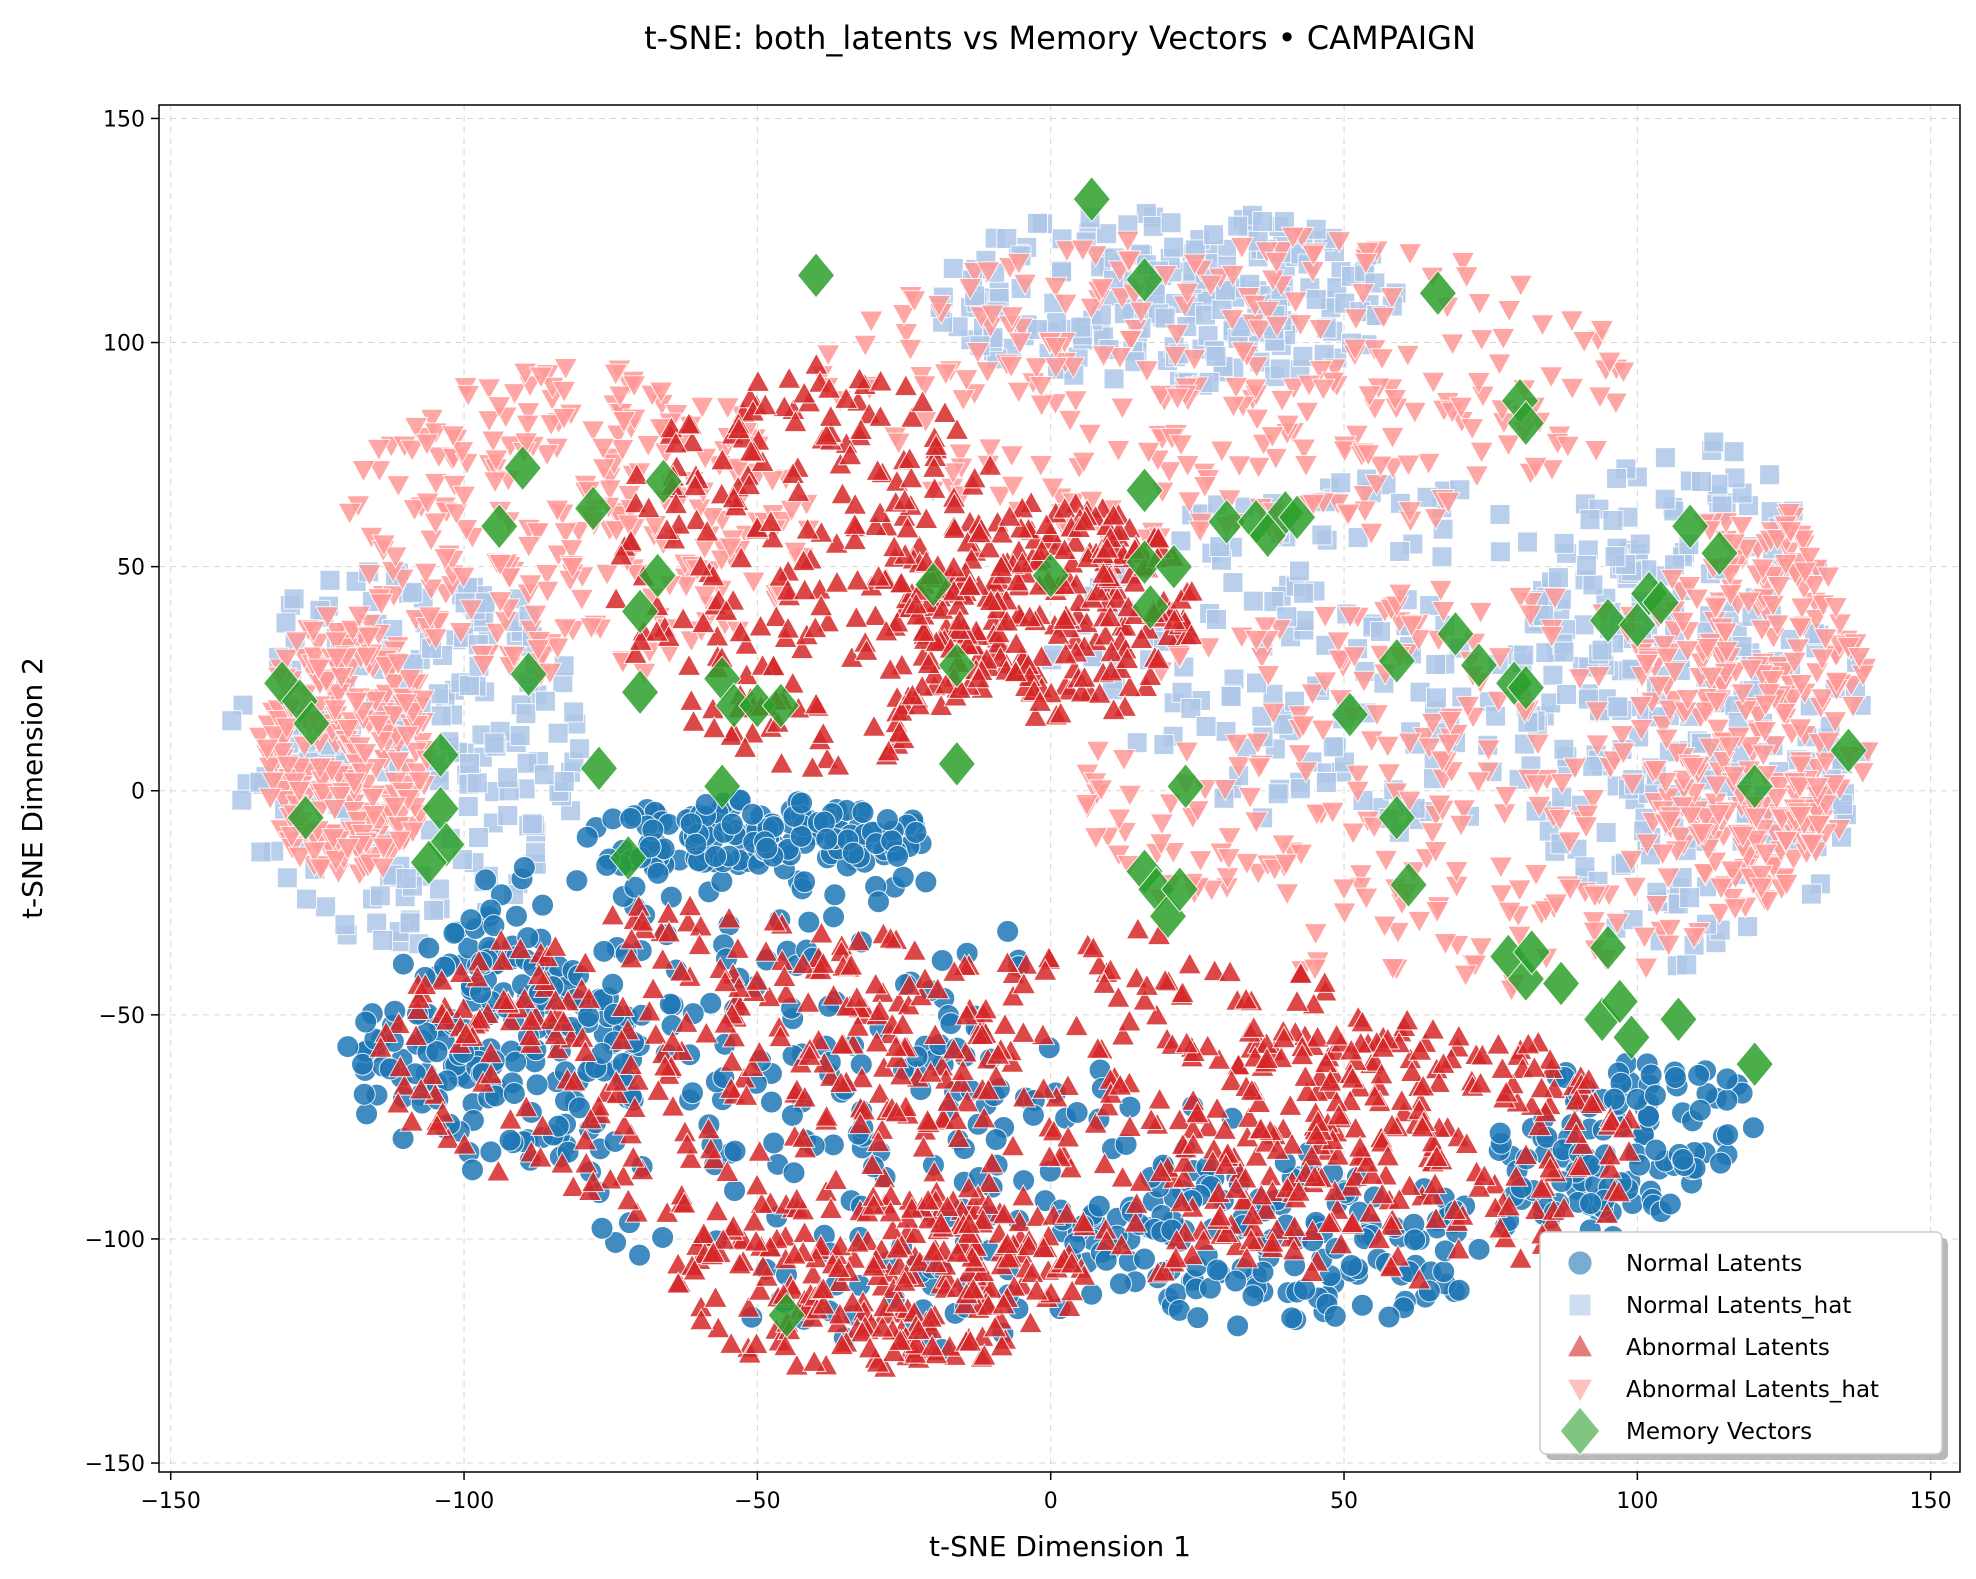  Describe the element at coordinates (1092, 199) in the screenshot. I see `memory-vector-point` at that location.